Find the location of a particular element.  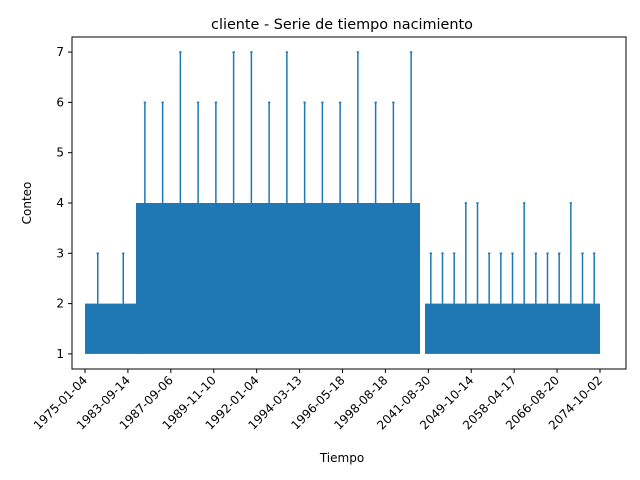

x-axis-label: Tiempo is located at coordinates (341, 458).